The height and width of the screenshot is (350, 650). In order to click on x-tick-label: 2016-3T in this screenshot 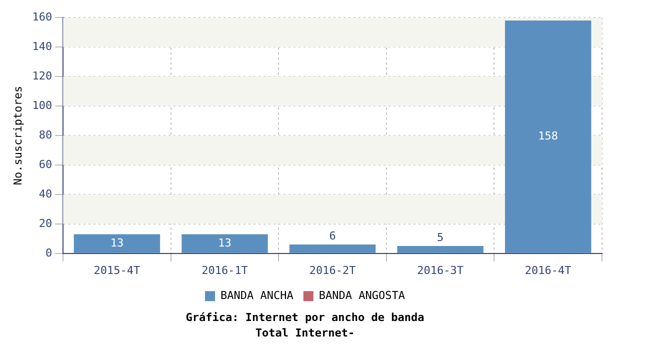, I will do `click(440, 270)`.